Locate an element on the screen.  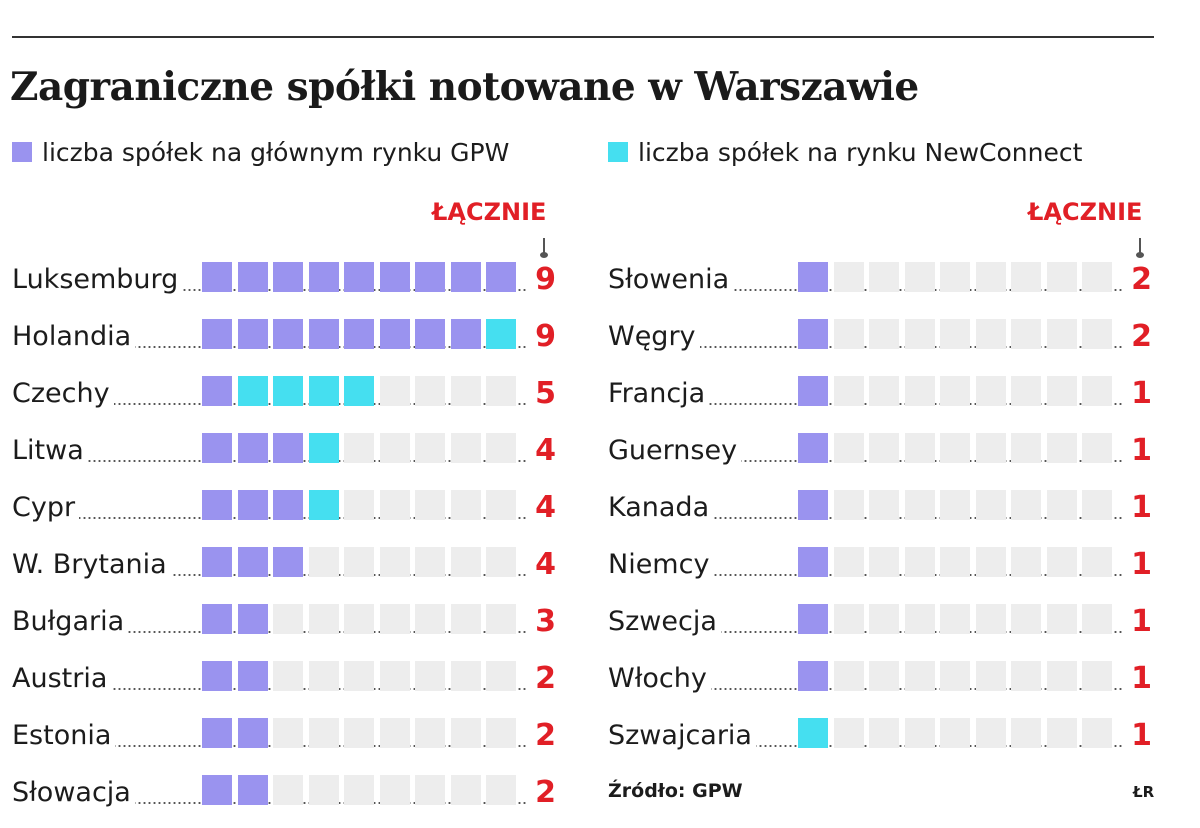
table-row: Czechy 5 is located at coordinates (284, 394).